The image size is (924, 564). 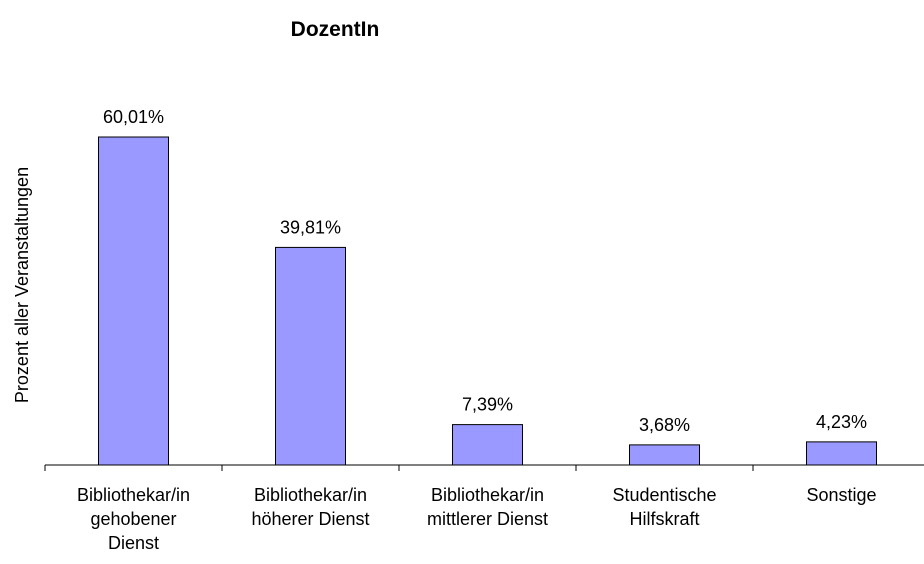 What do you see at coordinates (487, 405) in the screenshot?
I see `value-label: 7,39%` at bounding box center [487, 405].